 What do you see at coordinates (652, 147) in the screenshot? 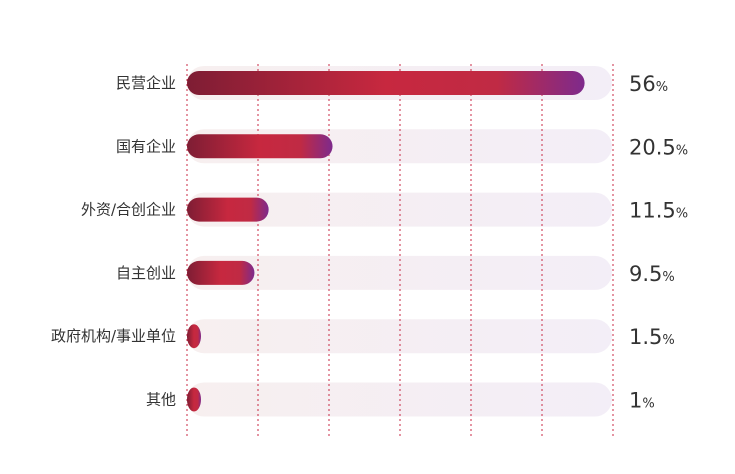
I see `value-number: 20.5` at bounding box center [652, 147].